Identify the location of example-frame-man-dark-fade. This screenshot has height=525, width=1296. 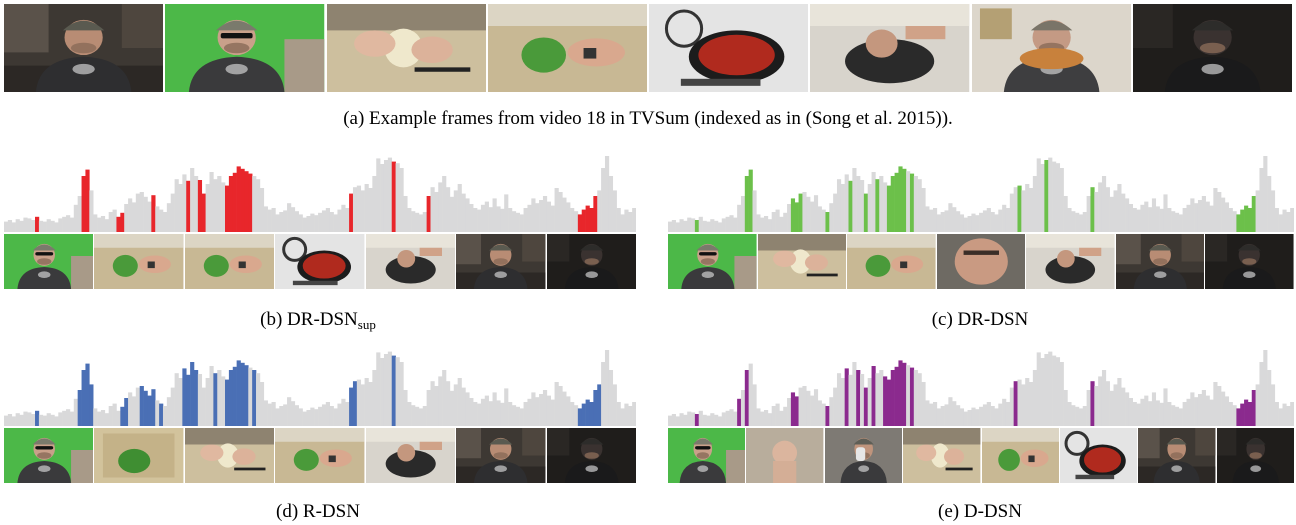
(1212, 48).